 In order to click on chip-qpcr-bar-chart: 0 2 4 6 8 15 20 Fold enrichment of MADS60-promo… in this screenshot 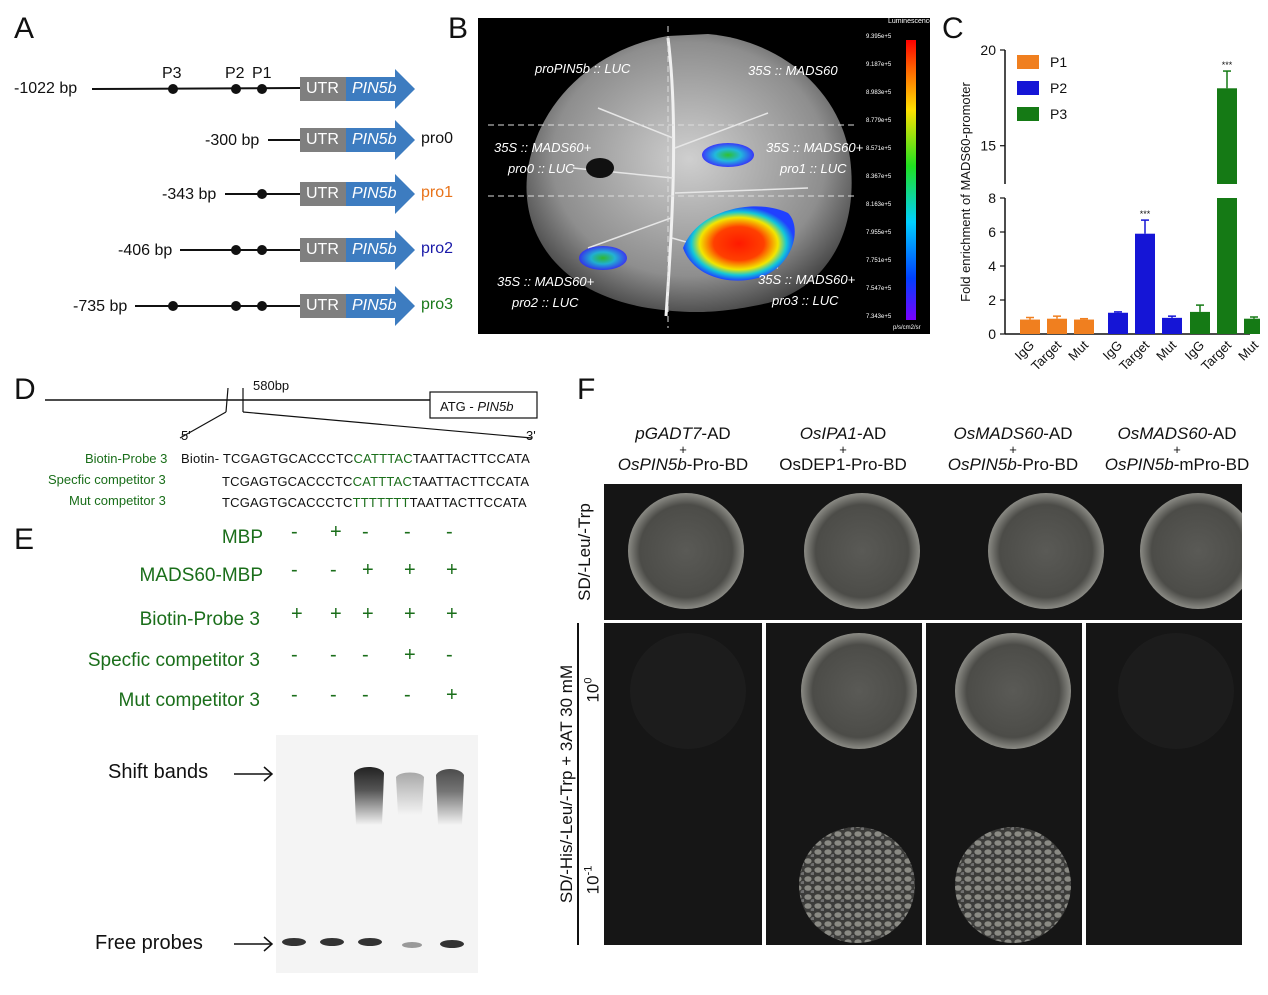, I will do `click(1111, 208)`.